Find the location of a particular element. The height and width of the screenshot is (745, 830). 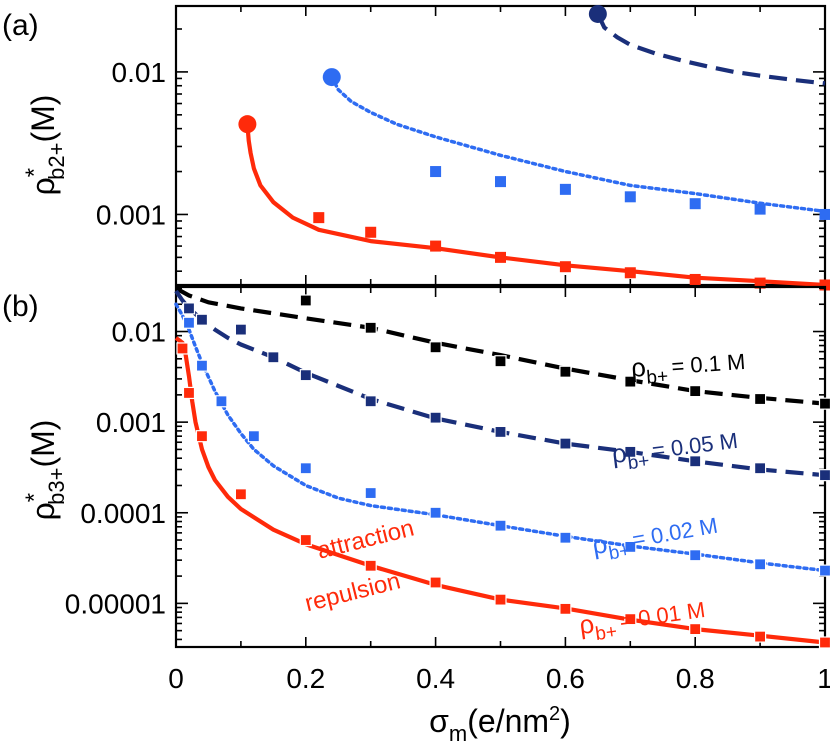

panel-a-ylabel-main: ρ is located at coordinates (43, 186).